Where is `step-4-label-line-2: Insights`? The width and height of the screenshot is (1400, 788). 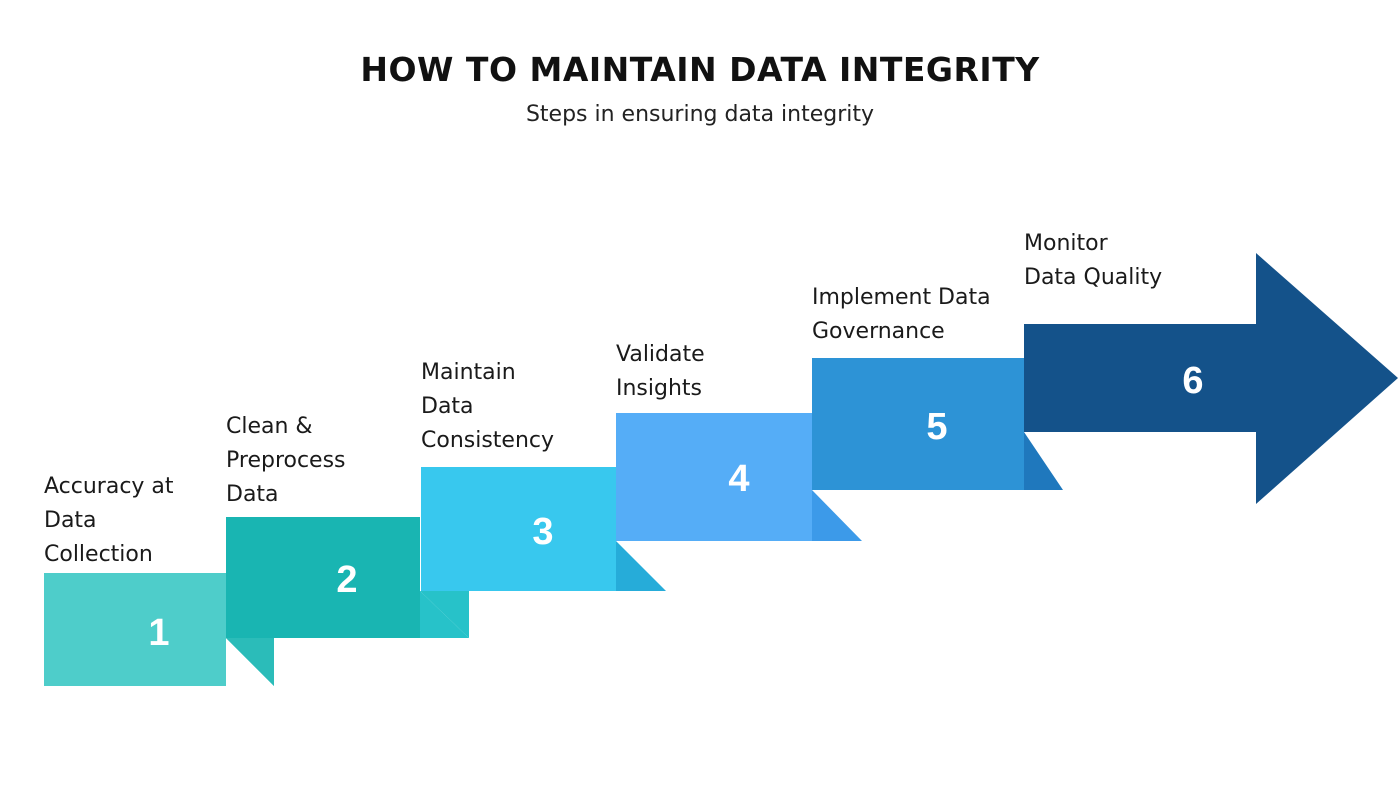 step-4-label-line-2: Insights is located at coordinates (659, 388).